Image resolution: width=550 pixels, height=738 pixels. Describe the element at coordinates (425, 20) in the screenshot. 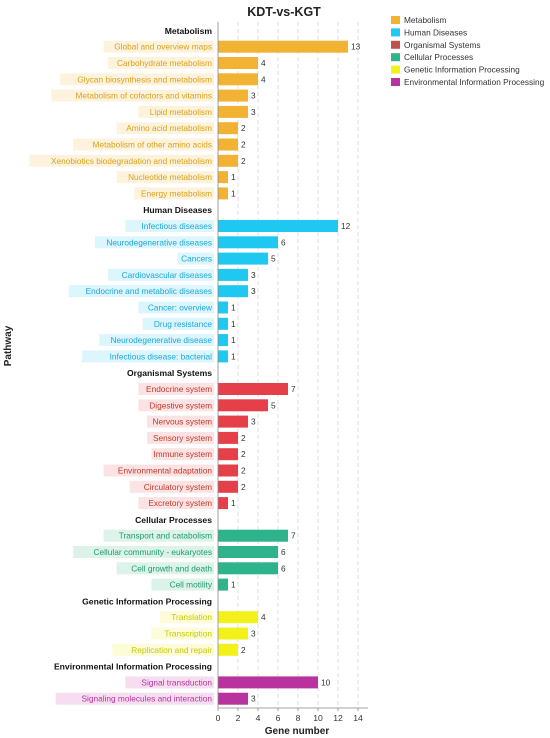

I see `legend-label: Metabolism` at that location.